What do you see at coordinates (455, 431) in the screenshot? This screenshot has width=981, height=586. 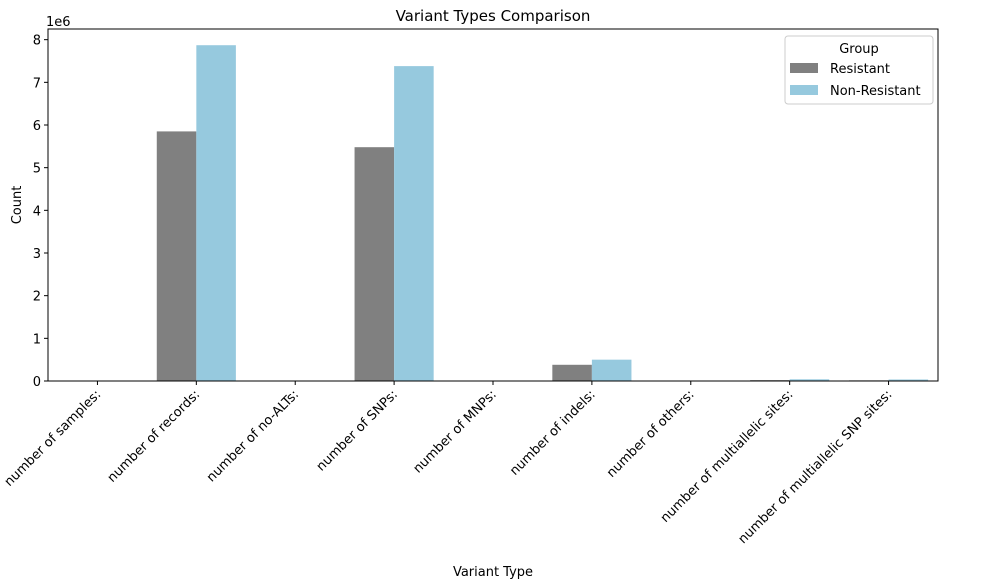 I see `x-tick-label: number of MNPs:` at bounding box center [455, 431].